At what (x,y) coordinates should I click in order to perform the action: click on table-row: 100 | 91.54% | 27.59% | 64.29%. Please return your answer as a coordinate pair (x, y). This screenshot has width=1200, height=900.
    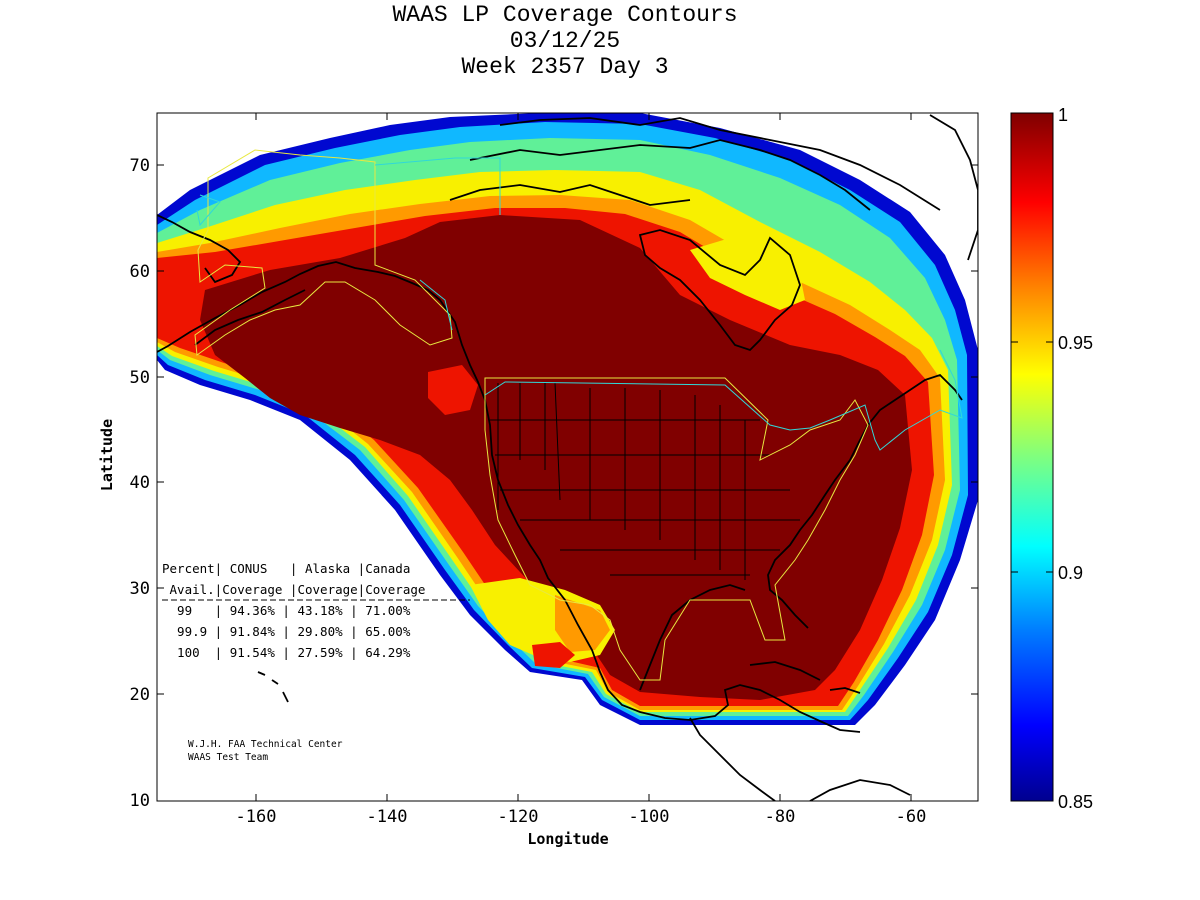
    Looking at the image, I should click on (286, 652).